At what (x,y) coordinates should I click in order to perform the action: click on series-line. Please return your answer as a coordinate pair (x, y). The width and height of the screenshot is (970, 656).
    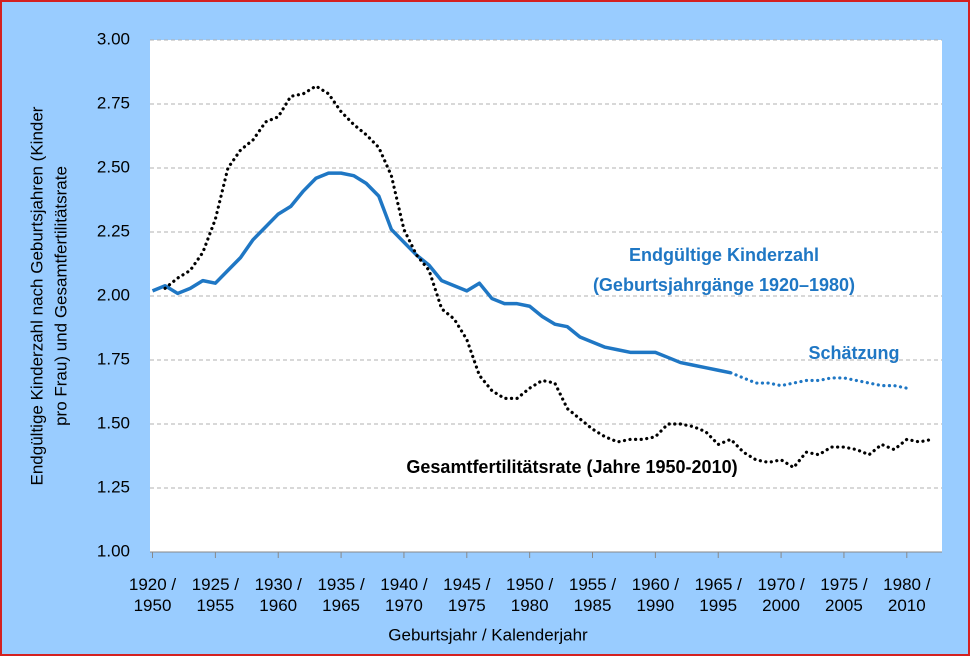
    Looking at the image, I should click on (819, 380).